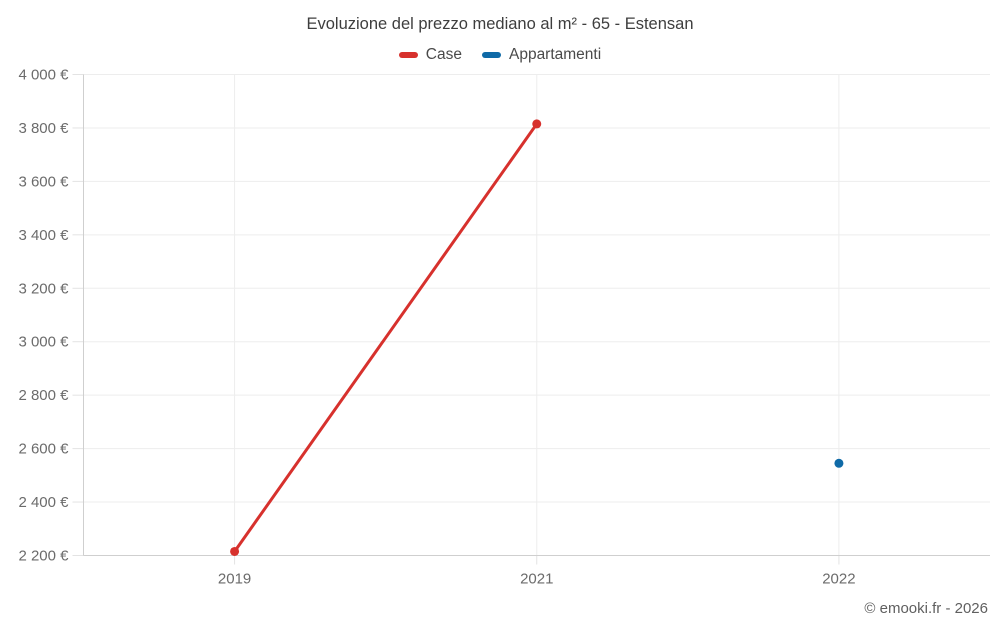  What do you see at coordinates (43, 449) in the screenshot?
I see `y-tick-label: 2 600 €` at bounding box center [43, 449].